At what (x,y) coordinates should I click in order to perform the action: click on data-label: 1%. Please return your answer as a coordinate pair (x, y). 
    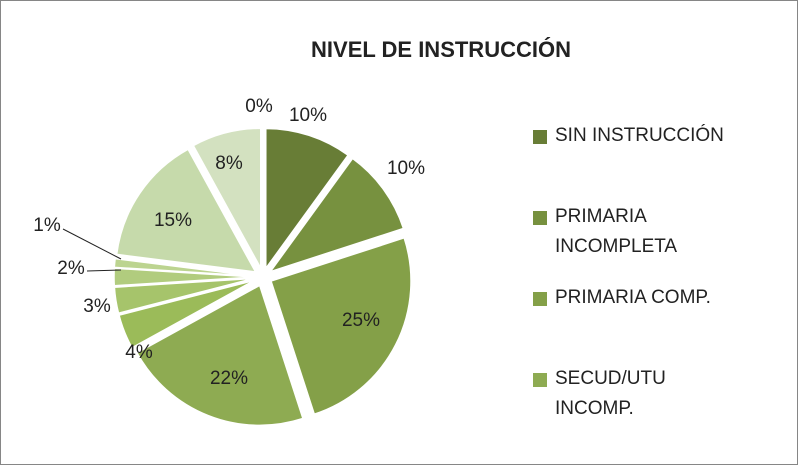
    Looking at the image, I should click on (47, 225).